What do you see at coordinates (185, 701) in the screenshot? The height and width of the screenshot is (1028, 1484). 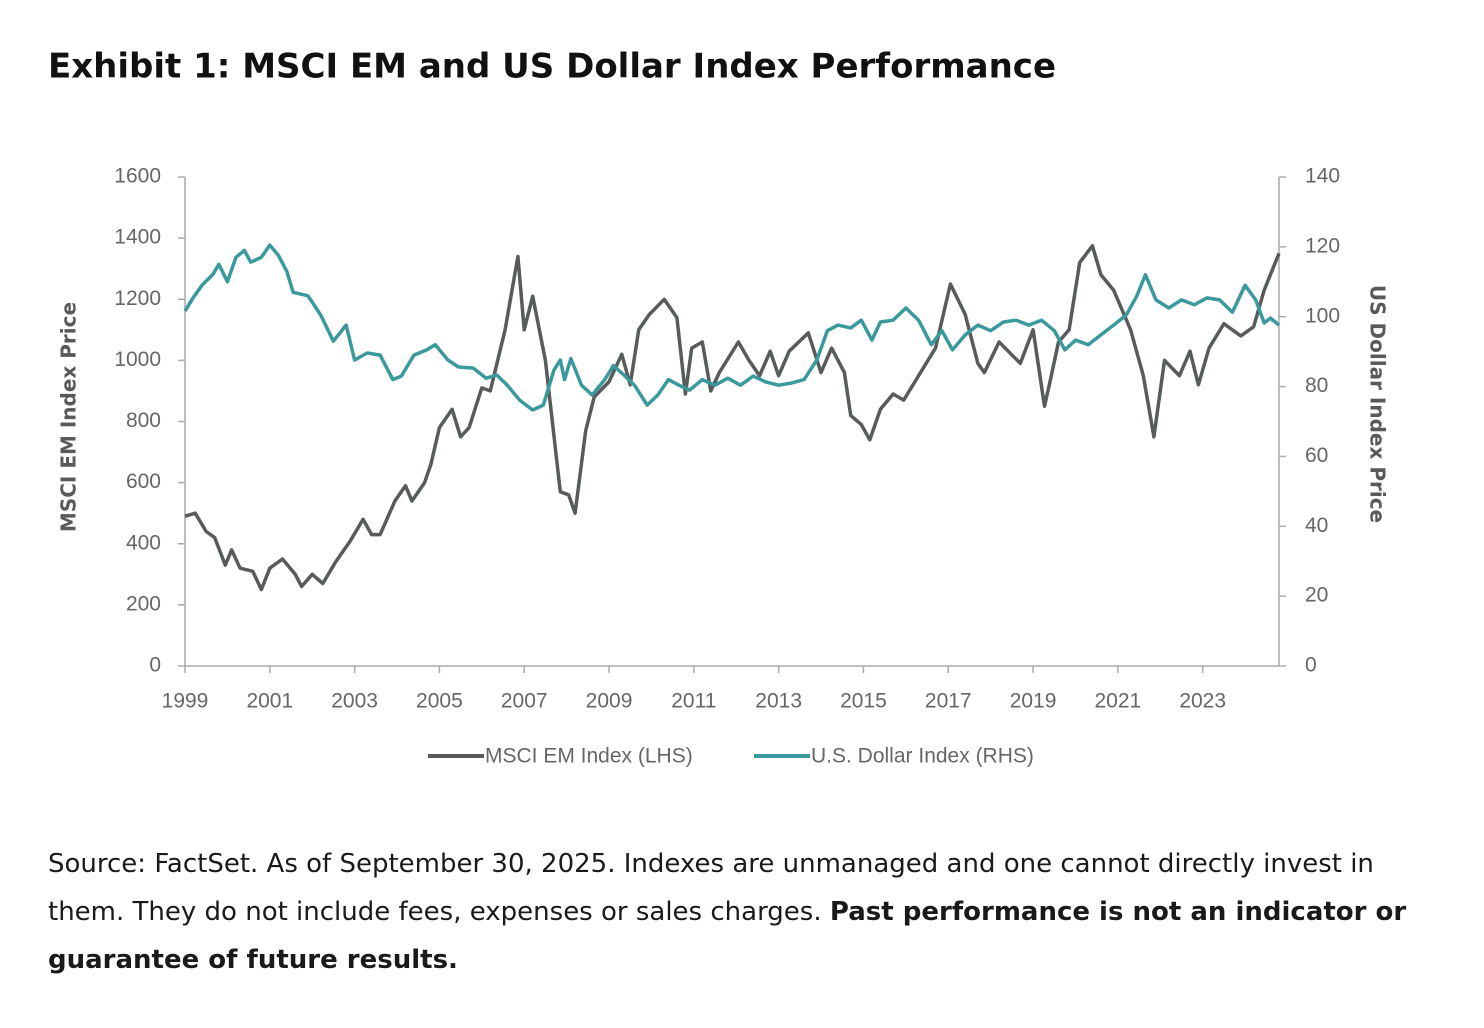 I see `x-tick-label: 1999` at bounding box center [185, 701].